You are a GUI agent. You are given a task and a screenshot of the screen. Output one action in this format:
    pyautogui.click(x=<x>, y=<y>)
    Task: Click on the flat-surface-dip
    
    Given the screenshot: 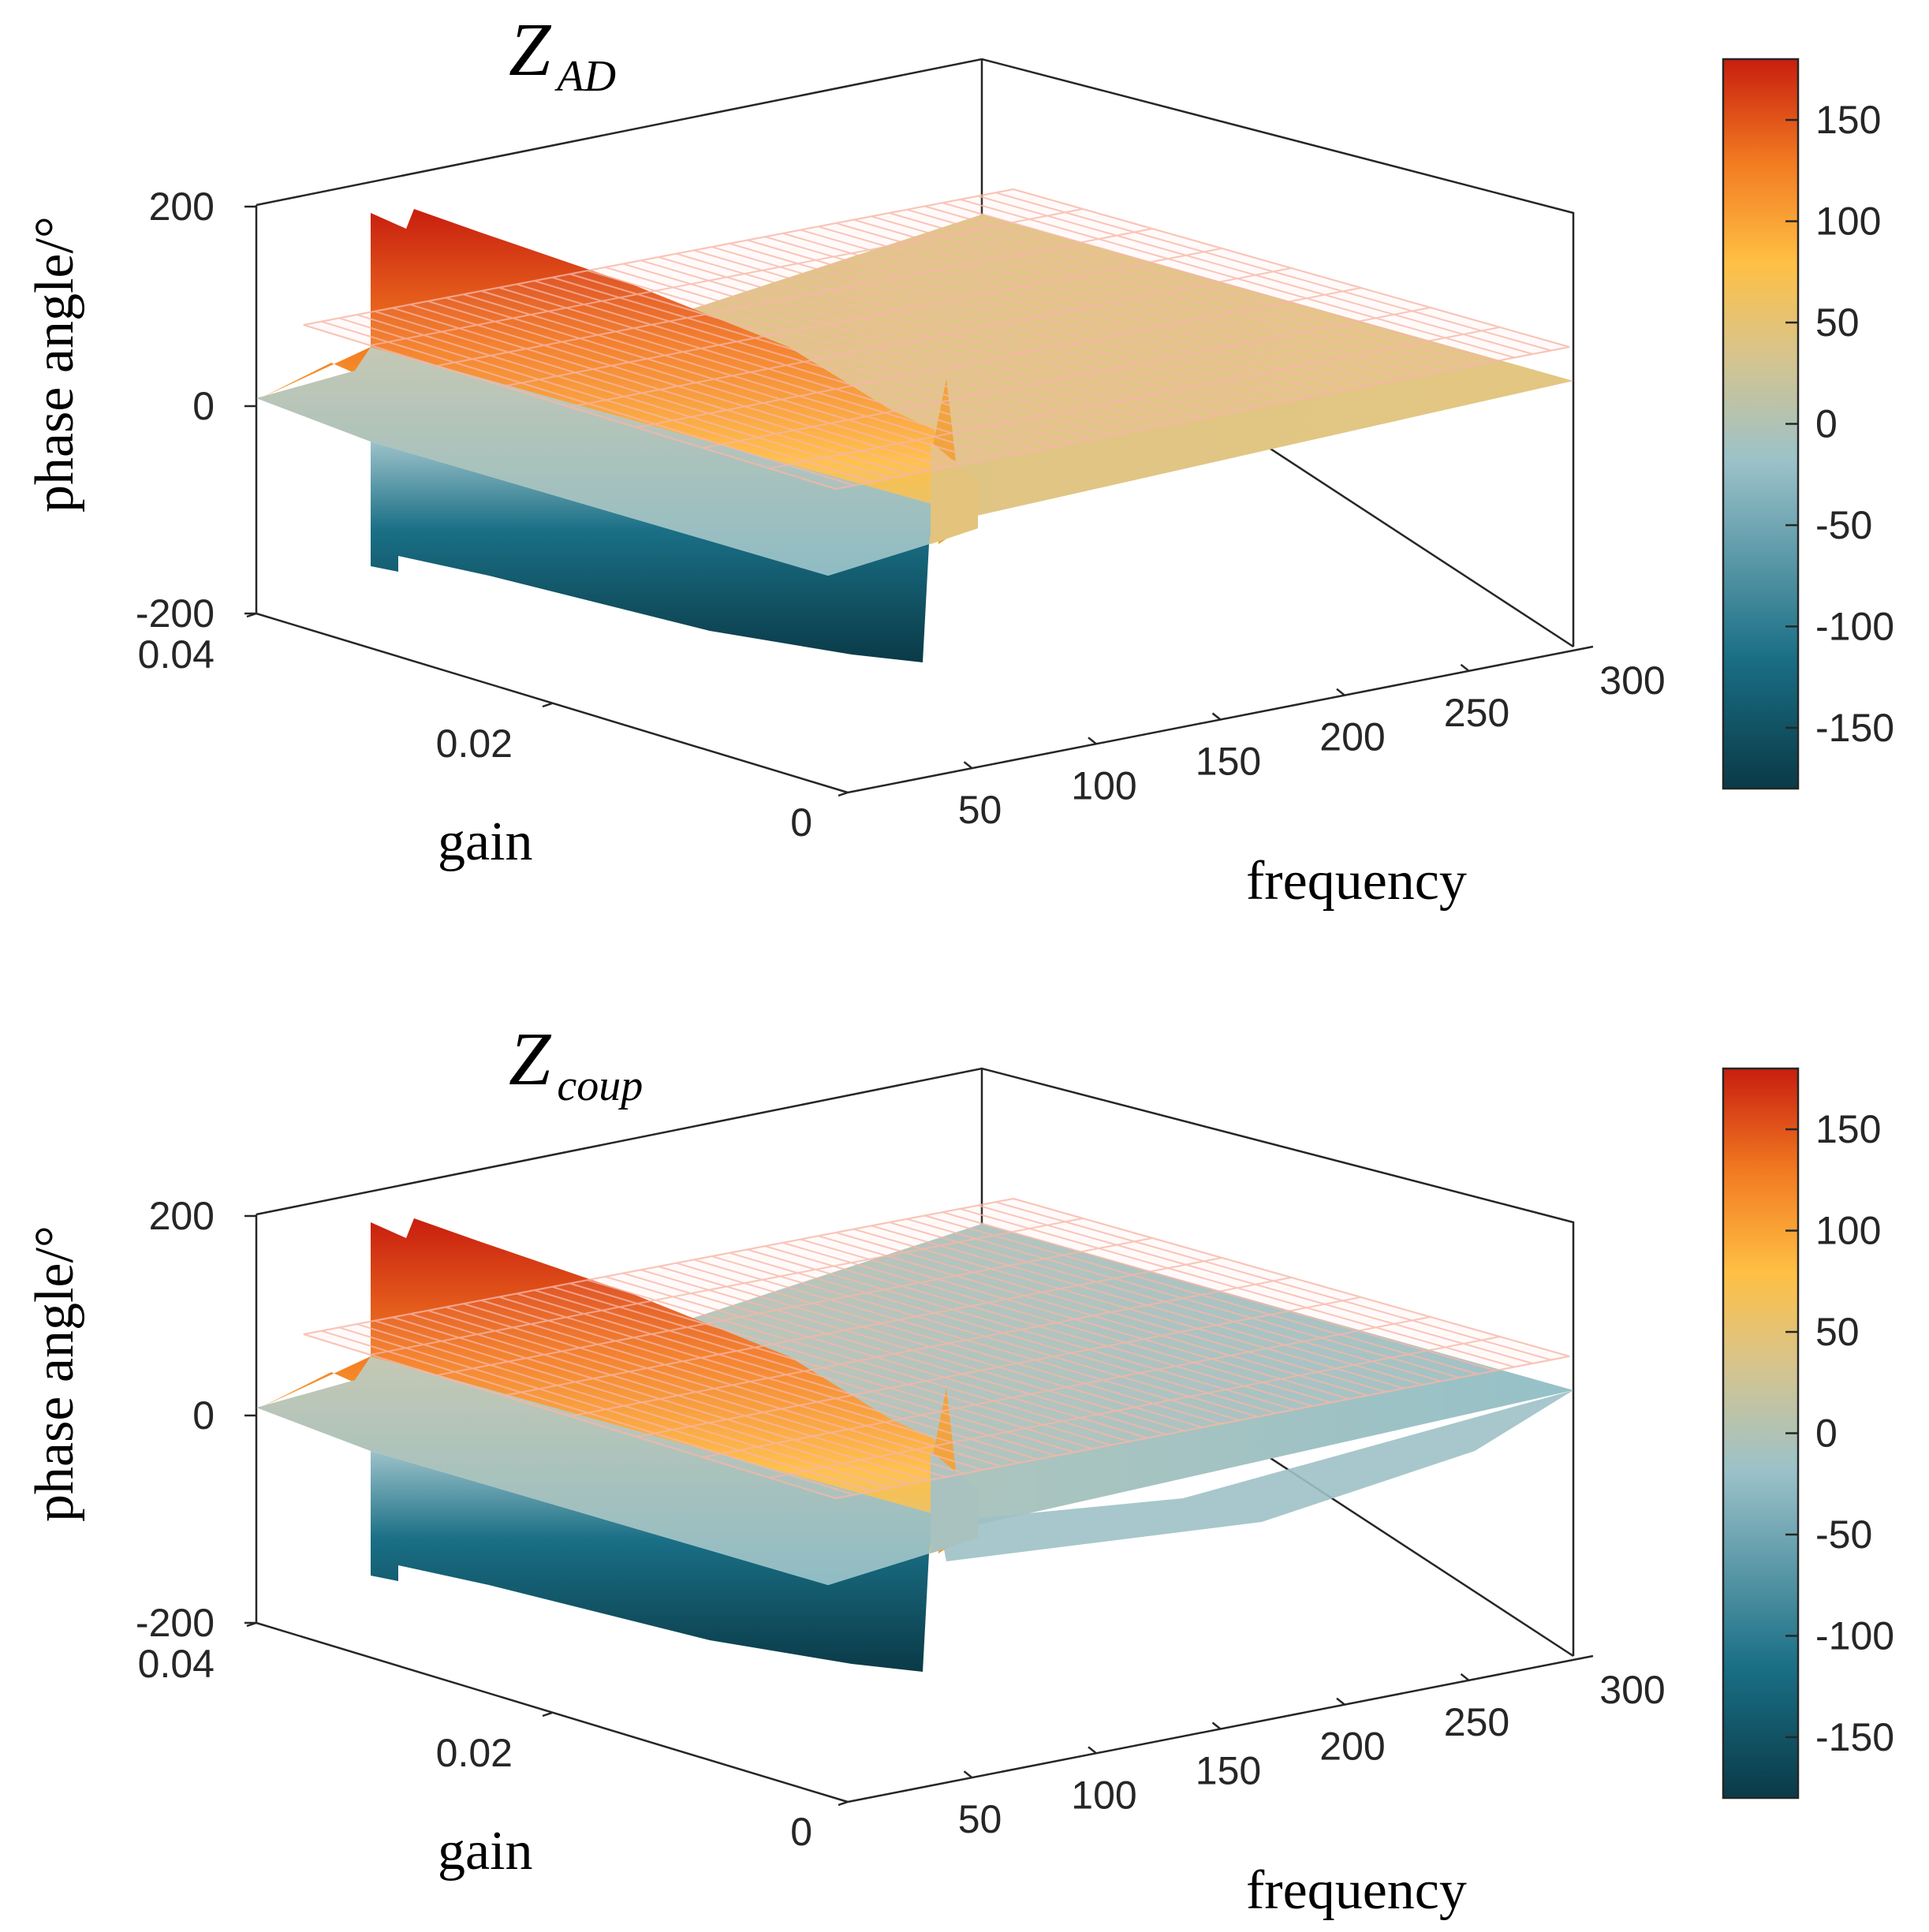 What is the action you would take?
    pyautogui.click(x=1255, y=1476)
    